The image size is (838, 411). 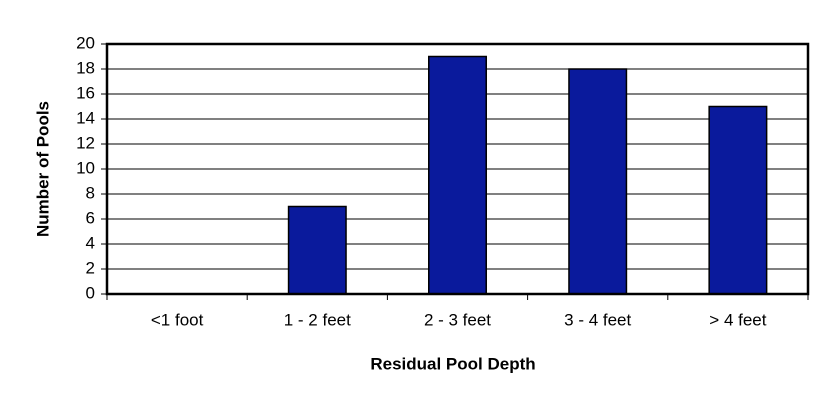 What do you see at coordinates (85, 167) in the screenshot?
I see `y-tick-label: 10` at bounding box center [85, 167].